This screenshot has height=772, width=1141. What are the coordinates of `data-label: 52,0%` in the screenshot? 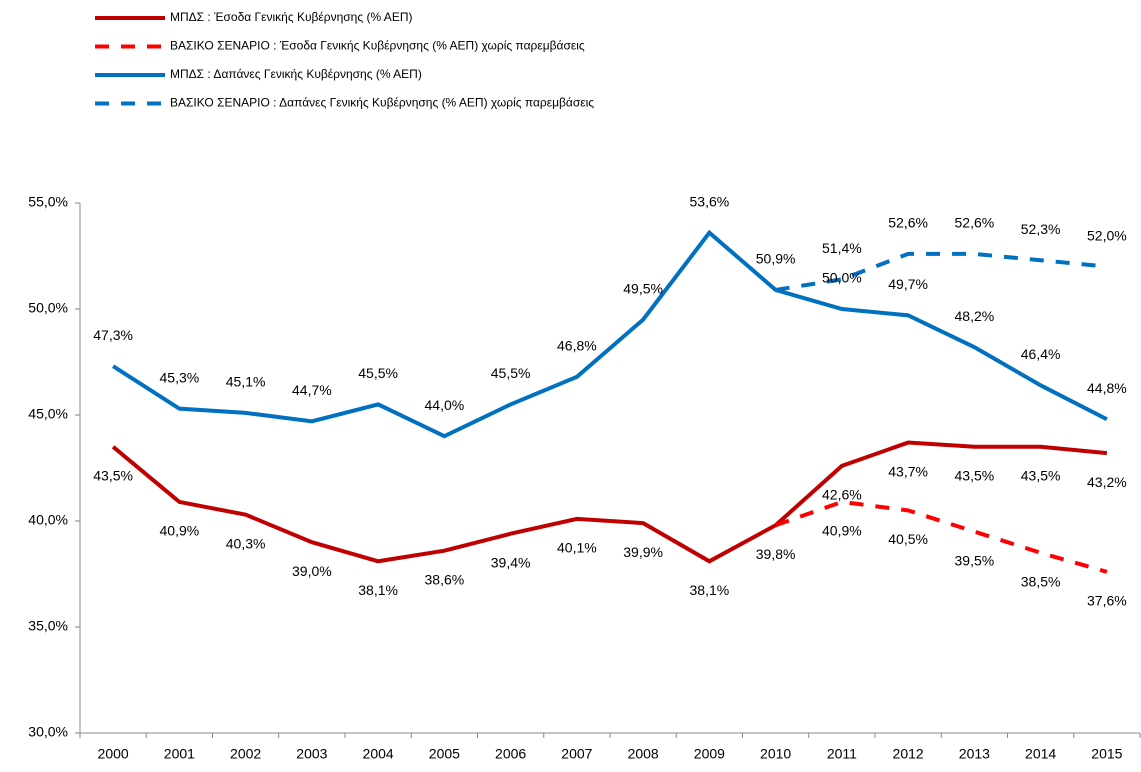 It's located at (1107, 235).